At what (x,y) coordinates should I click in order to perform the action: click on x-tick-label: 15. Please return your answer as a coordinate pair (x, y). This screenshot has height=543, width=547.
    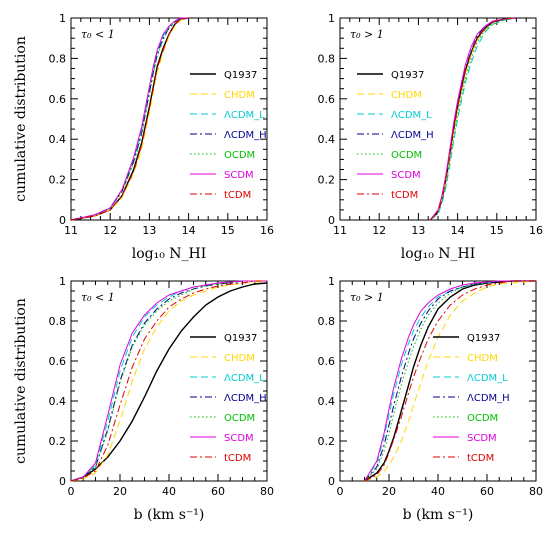
    Looking at the image, I should click on (228, 230).